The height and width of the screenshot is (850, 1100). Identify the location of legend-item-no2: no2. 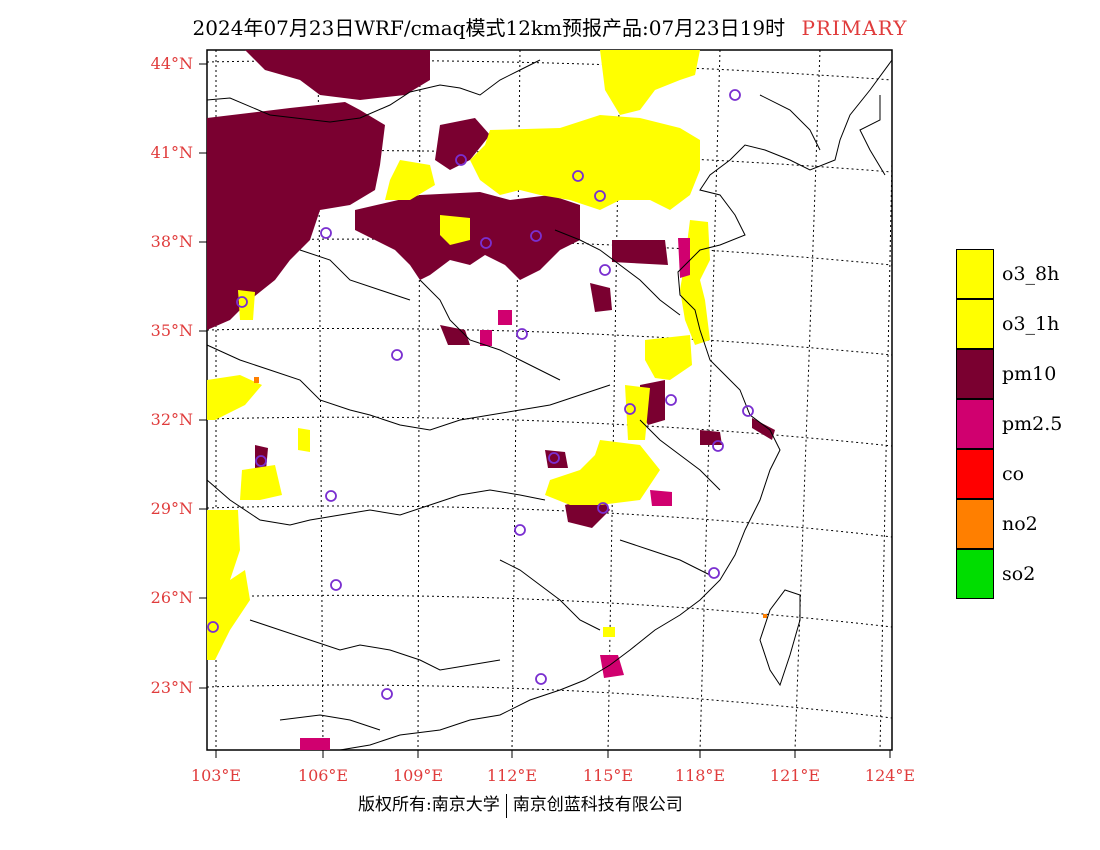
(1009, 523).